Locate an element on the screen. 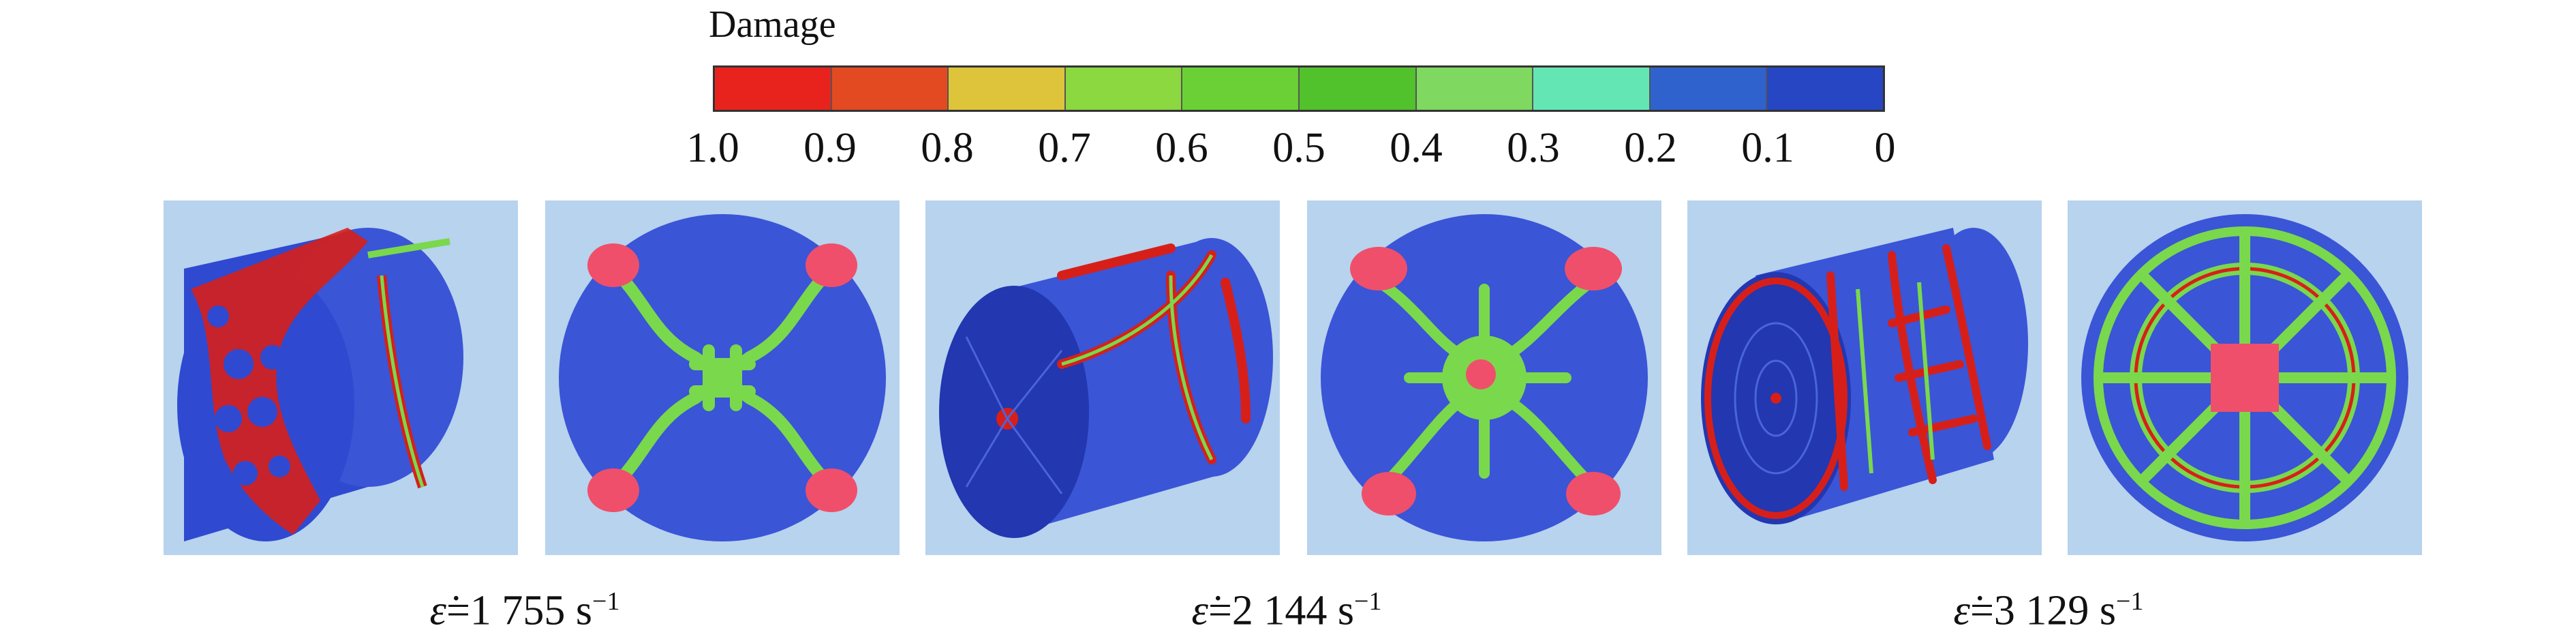 The height and width of the screenshot is (641, 2576). colorbar-tick: 0.7 is located at coordinates (1064, 148).